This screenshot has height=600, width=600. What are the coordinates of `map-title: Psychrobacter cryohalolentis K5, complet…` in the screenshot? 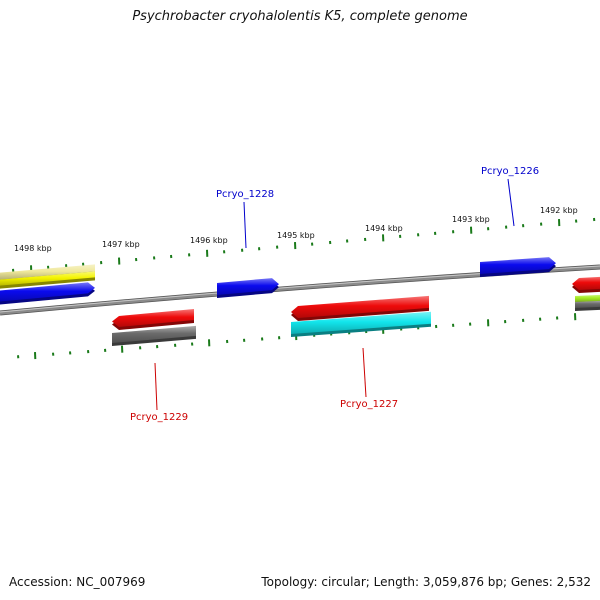 It's located at (300, 16).